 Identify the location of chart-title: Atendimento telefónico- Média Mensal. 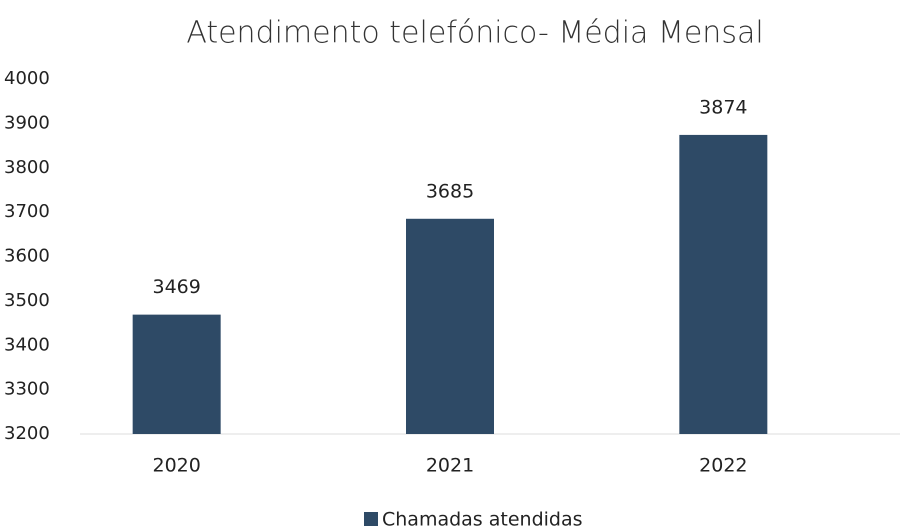
(474, 33).